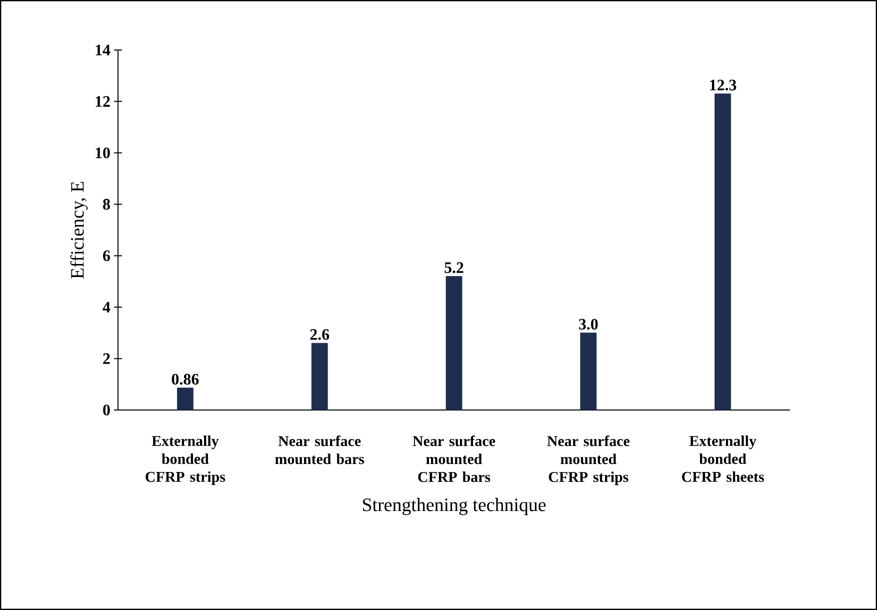 This screenshot has height=610, width=877. Describe the element at coordinates (106, 307) in the screenshot. I see `y-tick-label: 4` at that location.